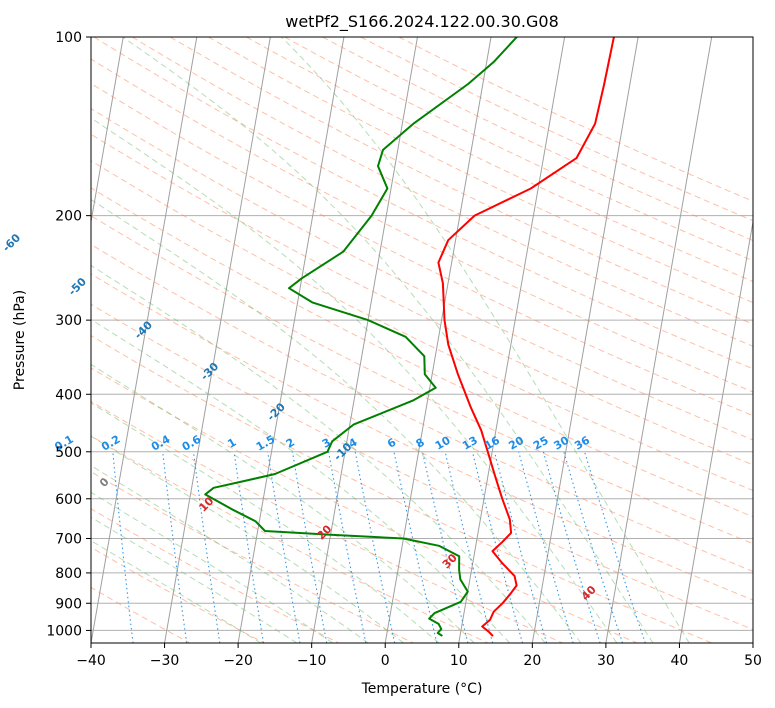 This screenshot has width=775, height=708. What do you see at coordinates (68, 453) in the screenshot?
I see `y-tick-label: 500` at bounding box center [68, 453].